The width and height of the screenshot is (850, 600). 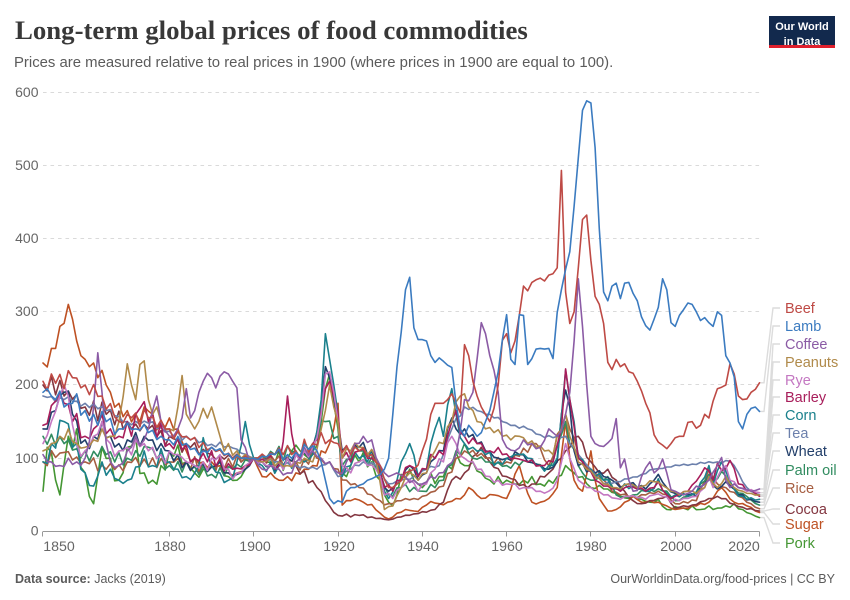 I want to click on svg-text: Lamb, so click(x=803, y=327).